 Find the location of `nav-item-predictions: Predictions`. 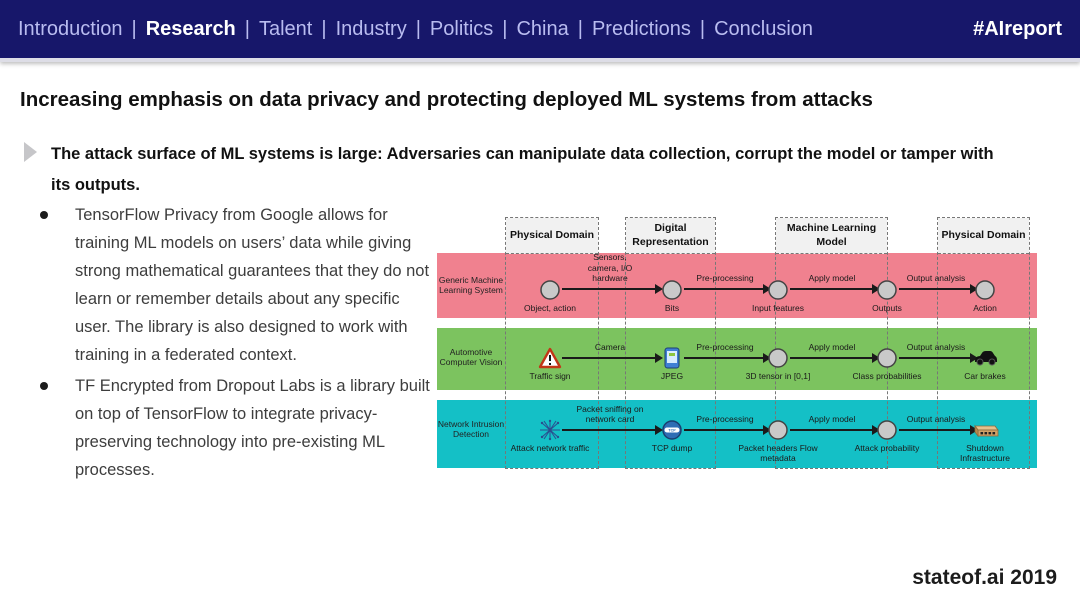

nav-item-predictions: Predictions is located at coordinates (641, 28).